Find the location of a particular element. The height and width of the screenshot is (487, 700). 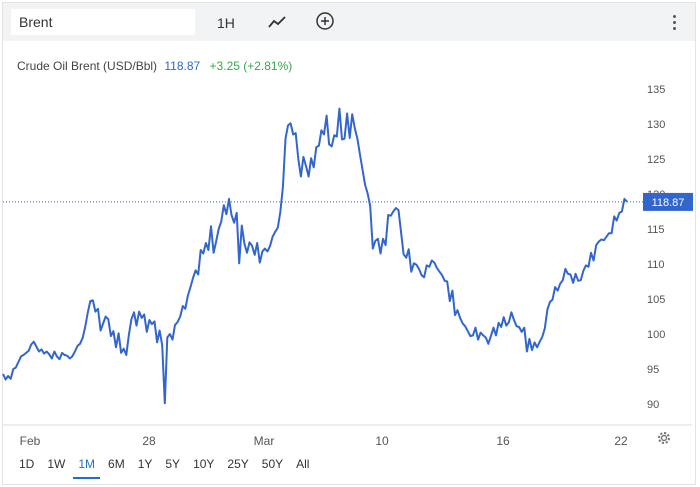

more-vert-icon is located at coordinates (675, 24).